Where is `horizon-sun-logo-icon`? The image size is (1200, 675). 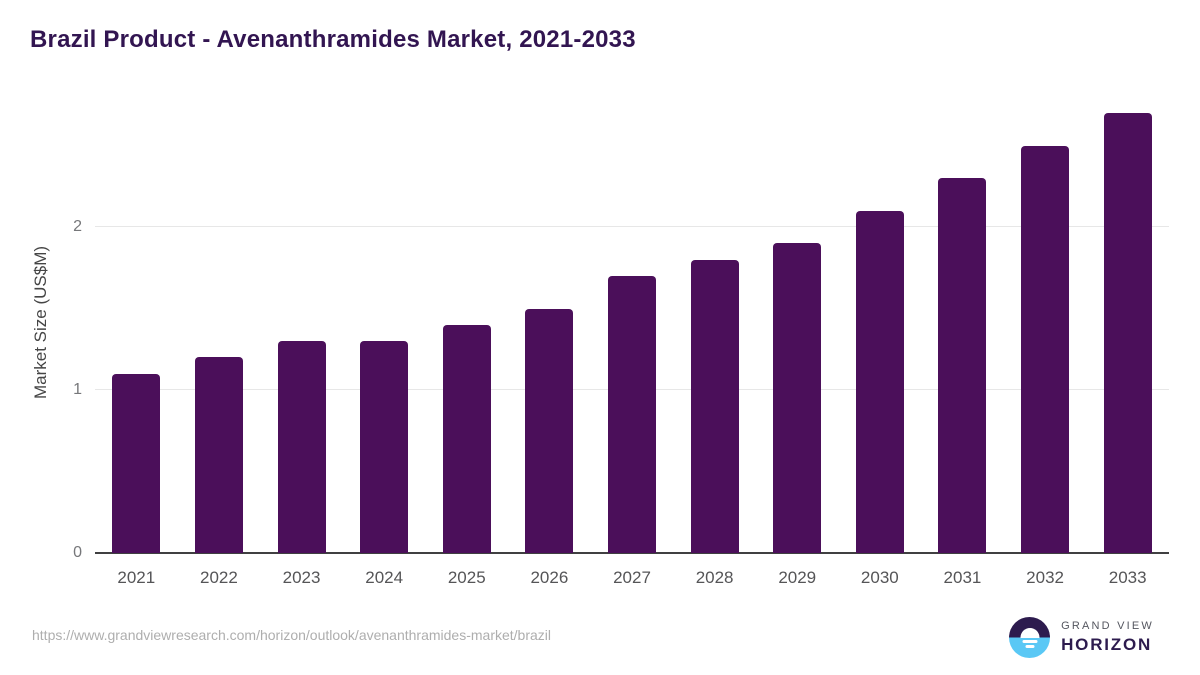
horizon-sun-logo-icon is located at coordinates (1030, 637).